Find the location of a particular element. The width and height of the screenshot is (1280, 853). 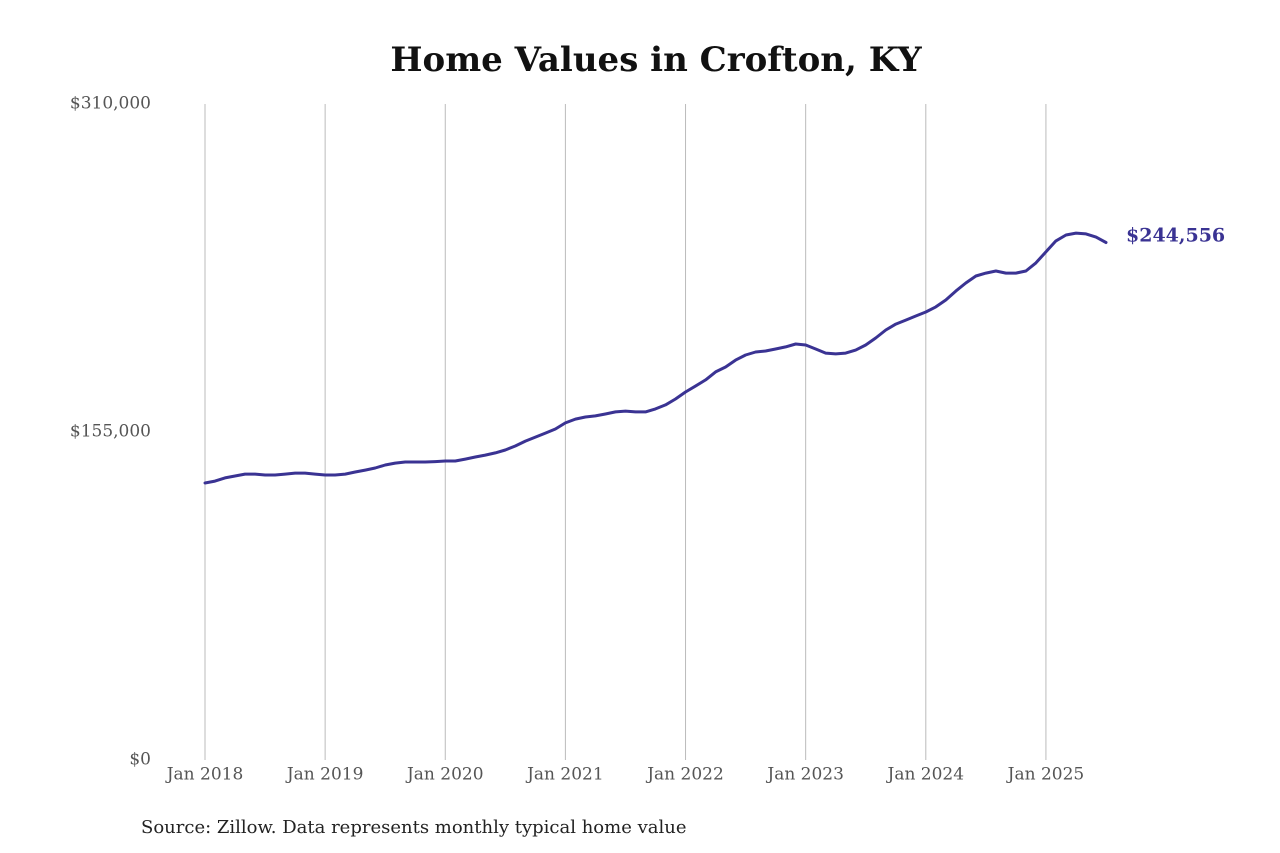

x-tick-label: Jan 2025 is located at coordinates (1045, 775).